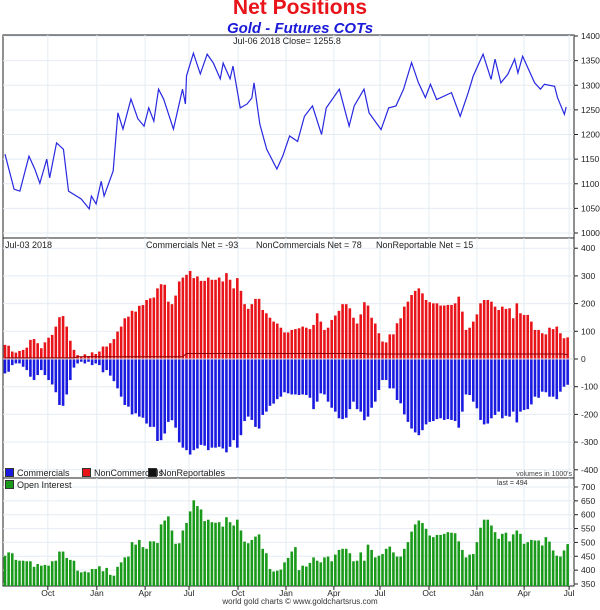  What do you see at coordinates (544, 474) in the screenshot?
I see `volumes-note: volumes in 1000's` at bounding box center [544, 474].